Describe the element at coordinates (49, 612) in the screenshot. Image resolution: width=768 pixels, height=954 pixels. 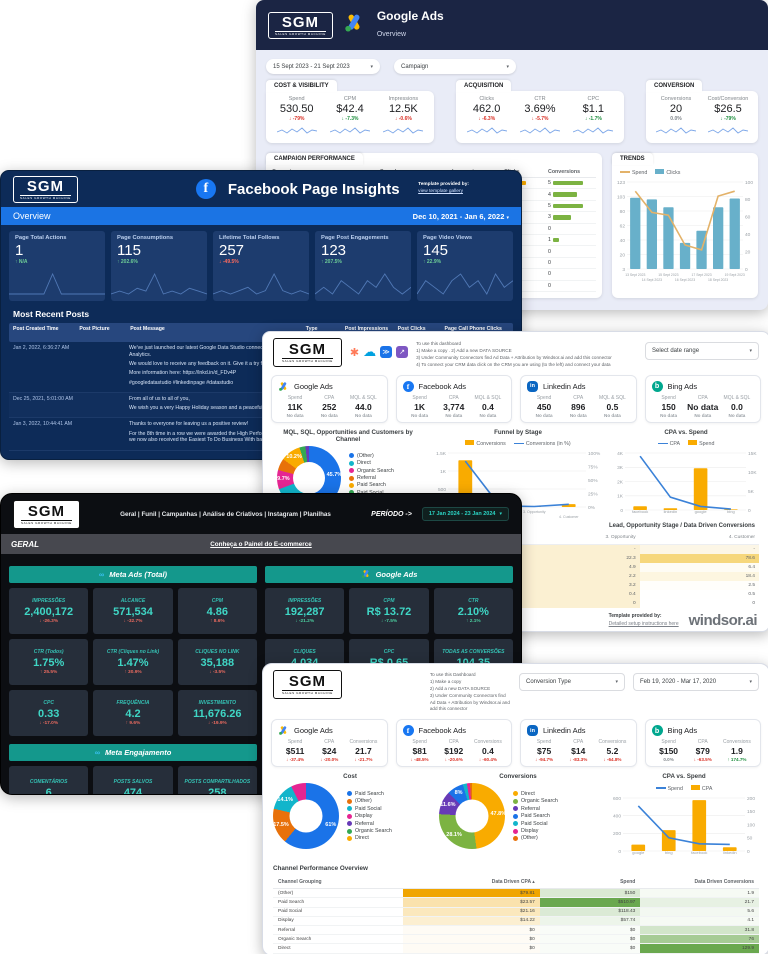
I see `metric-value: 2,400,172` at that location.